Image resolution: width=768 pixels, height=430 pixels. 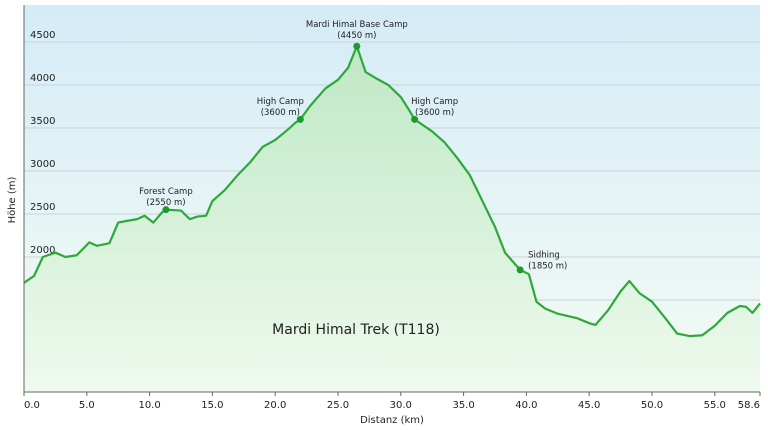 I want to click on waypoint-label: (1850 m), so click(x=547, y=266).